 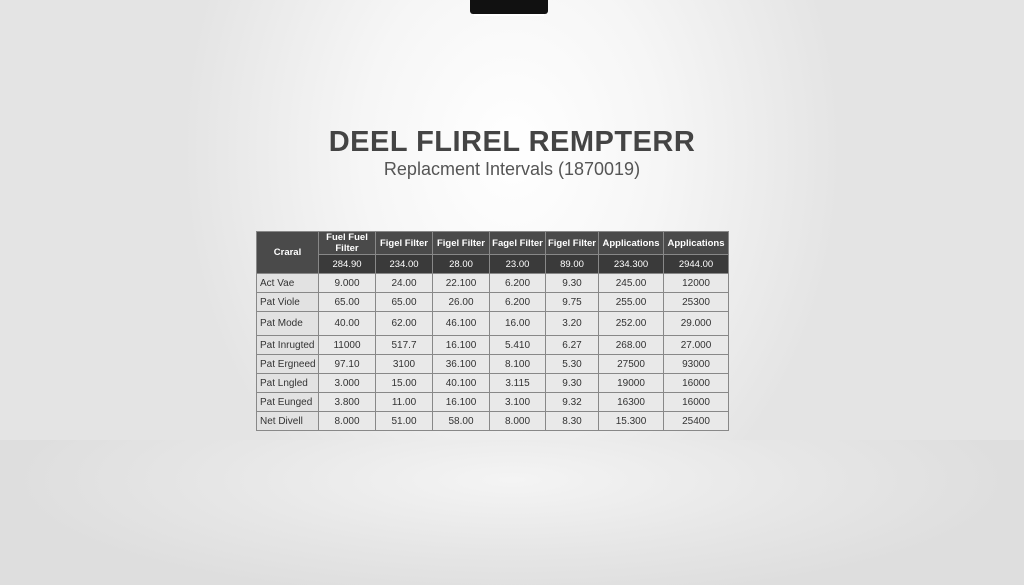 What do you see at coordinates (461, 421) in the screenshot?
I see `table-cell: 58.00` at bounding box center [461, 421].